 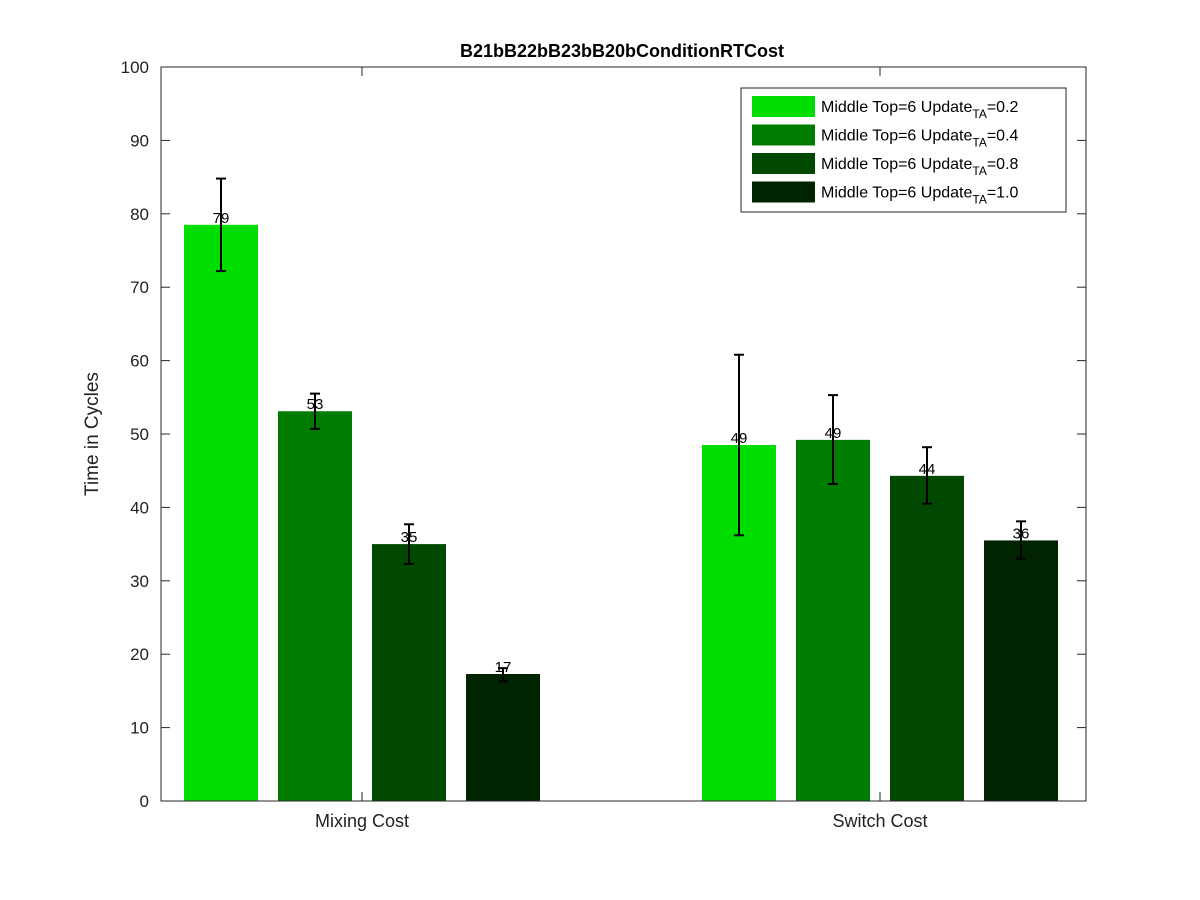 What do you see at coordinates (139, 434) in the screenshot?
I see `y-tick-label: 50` at bounding box center [139, 434].